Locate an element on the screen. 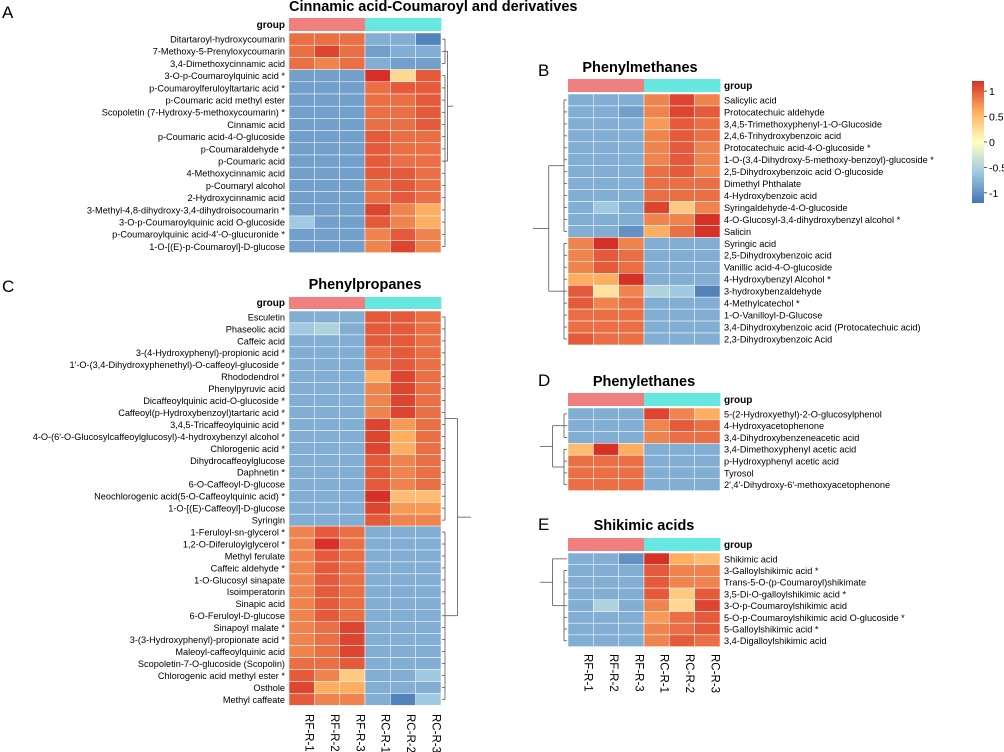 The image size is (1004, 752). heatmap-cell-c-r24-c3 is located at coordinates (352, 592).